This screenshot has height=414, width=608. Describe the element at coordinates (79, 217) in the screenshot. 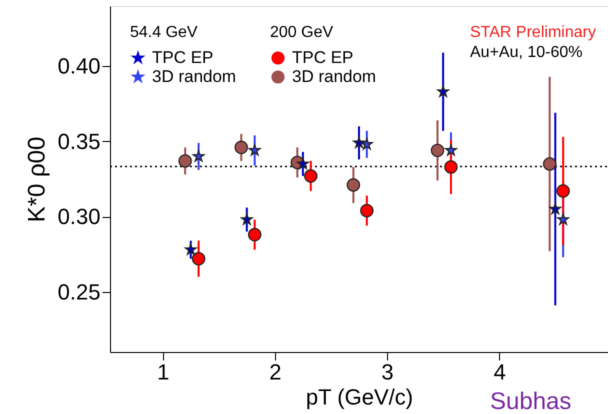

I see `y-tick-label: 0.30` at that location.